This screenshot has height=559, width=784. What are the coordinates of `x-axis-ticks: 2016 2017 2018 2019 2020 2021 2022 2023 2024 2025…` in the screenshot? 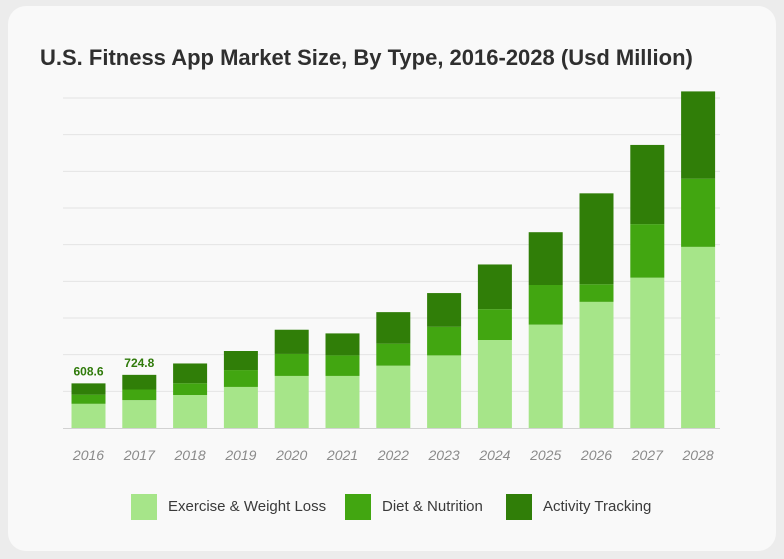 It's located at (393, 455).